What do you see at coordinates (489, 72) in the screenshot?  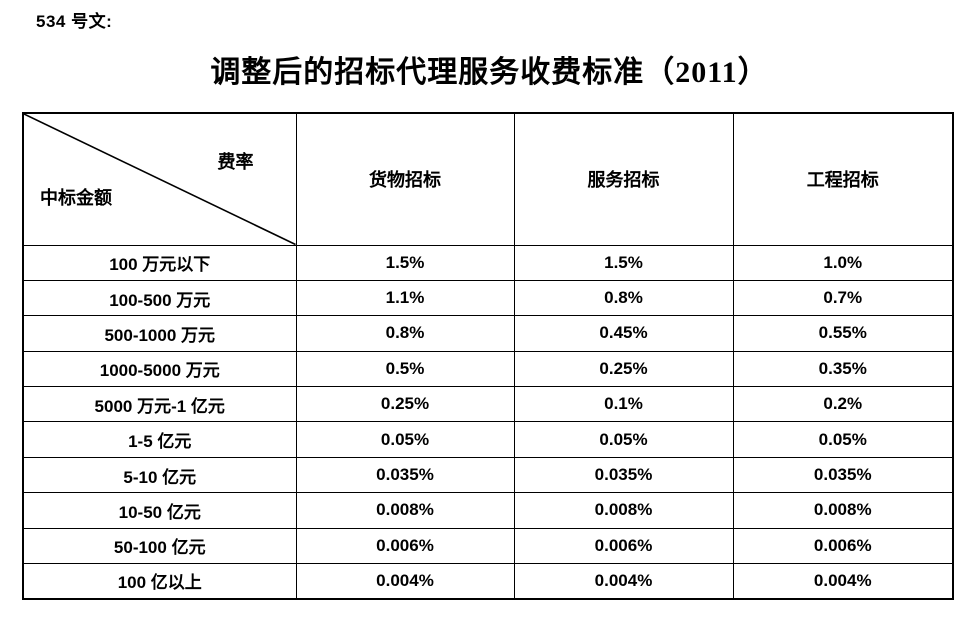 I see `page-title: 调整后的招标代理服务收费标准（2011）` at bounding box center [489, 72].